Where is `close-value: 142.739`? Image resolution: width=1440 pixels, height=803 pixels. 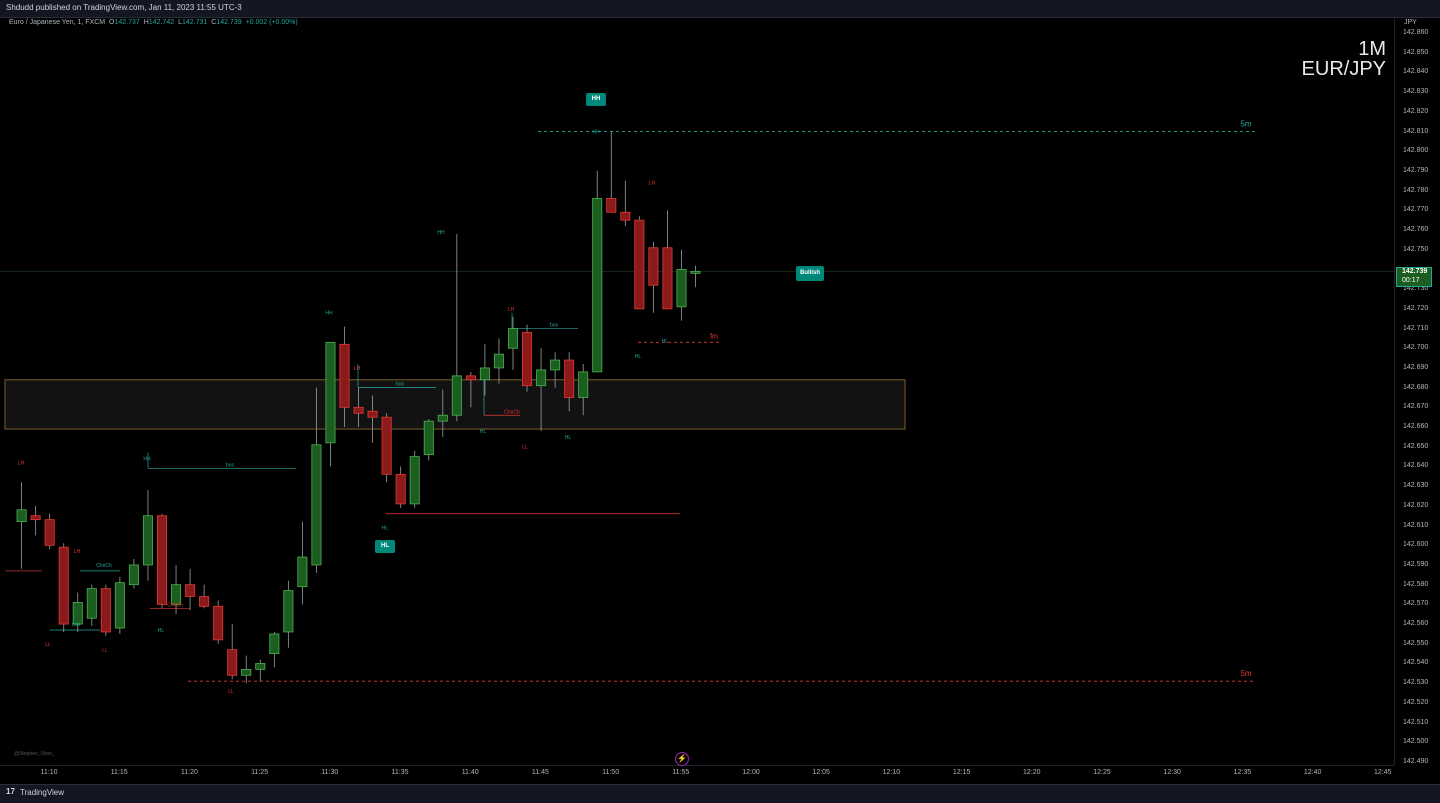
close-value: 142.739 is located at coordinates (229, 22).